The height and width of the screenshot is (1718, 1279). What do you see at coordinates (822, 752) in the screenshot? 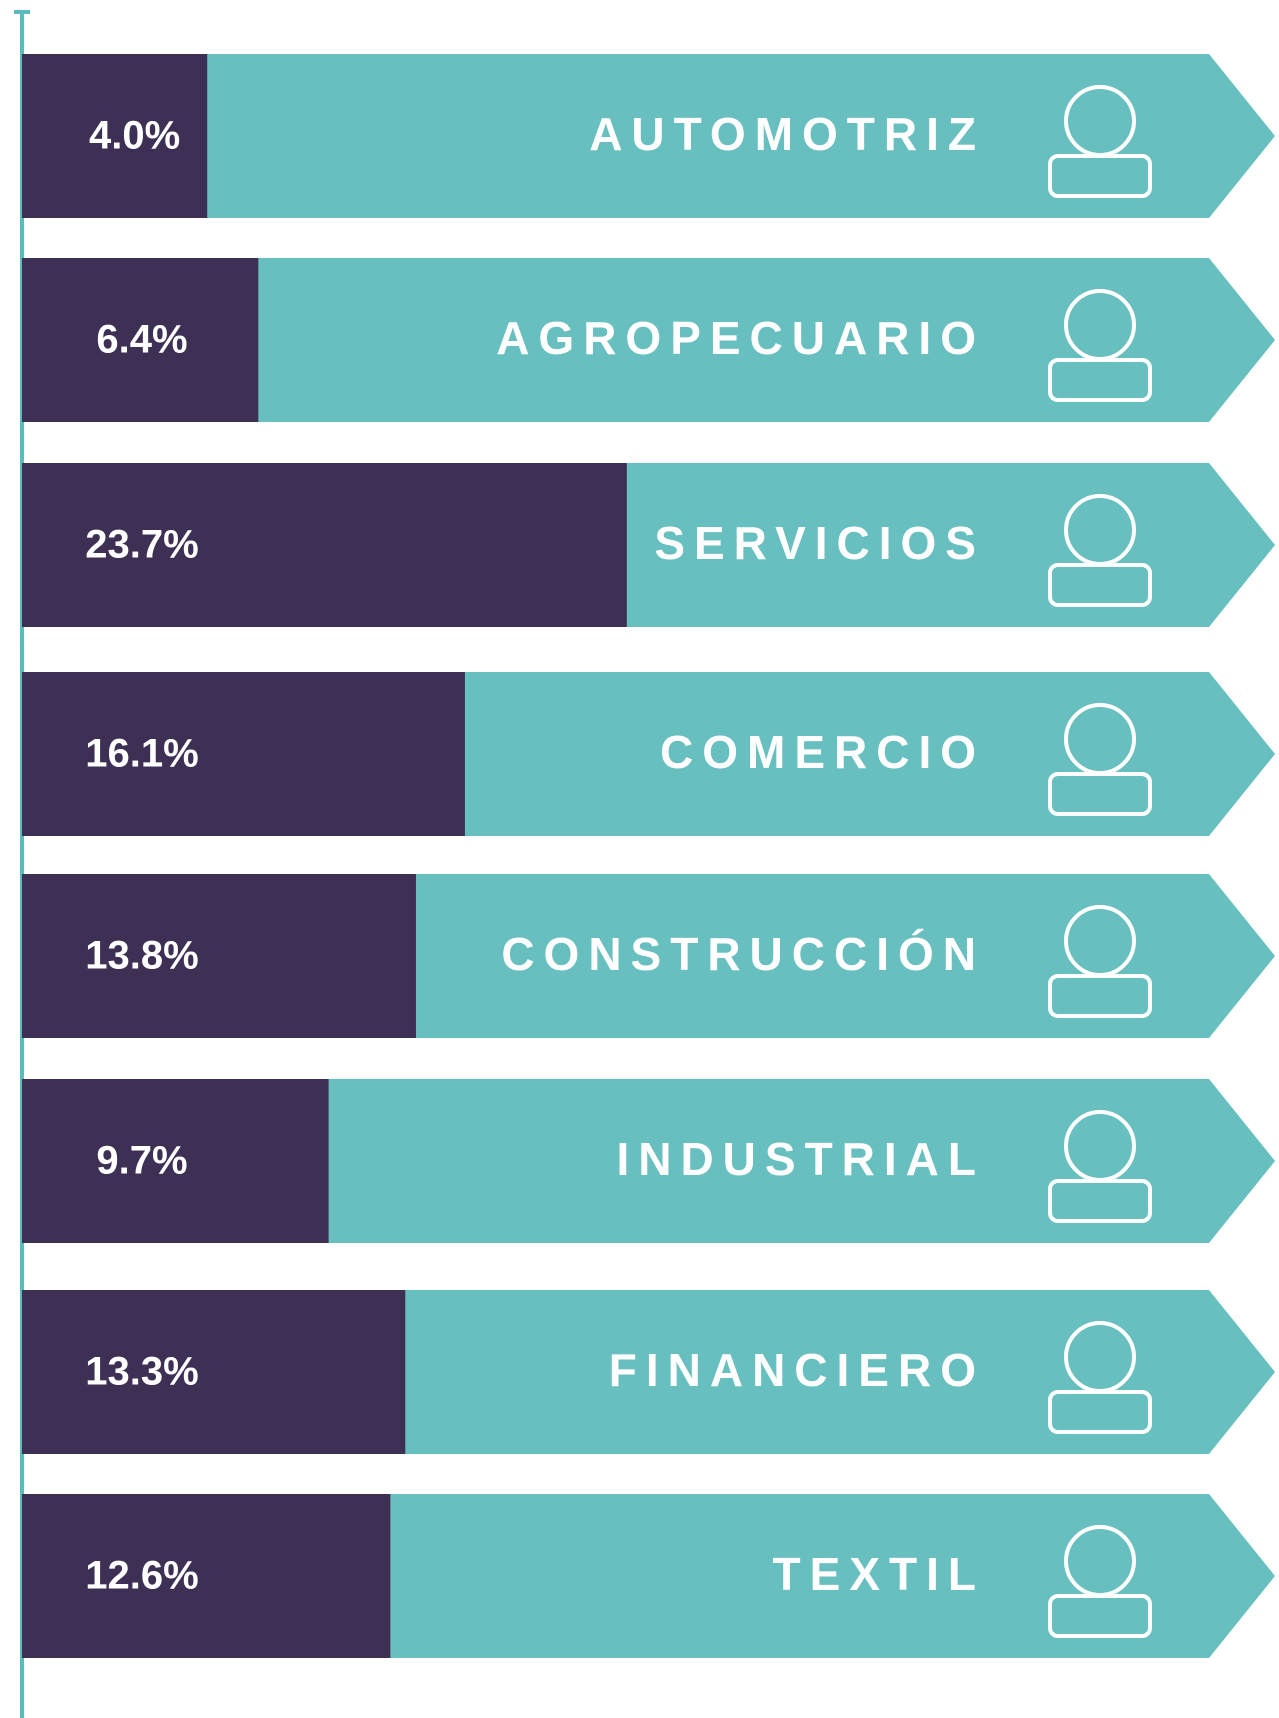
I see `category-label: COMERCIO` at bounding box center [822, 752].